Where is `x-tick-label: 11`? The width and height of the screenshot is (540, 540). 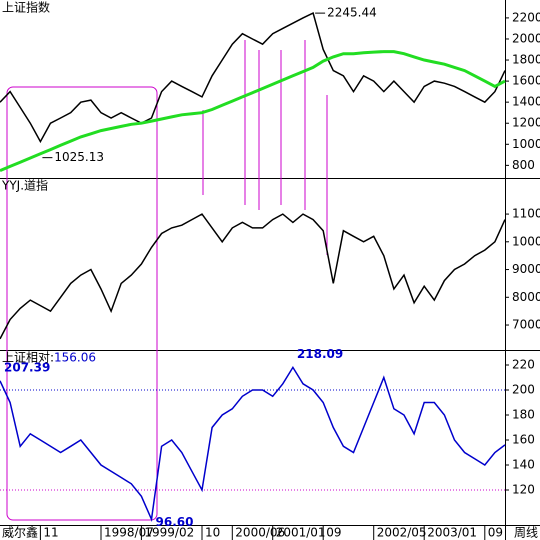 x-tick-label: 11 is located at coordinates (50, 533).